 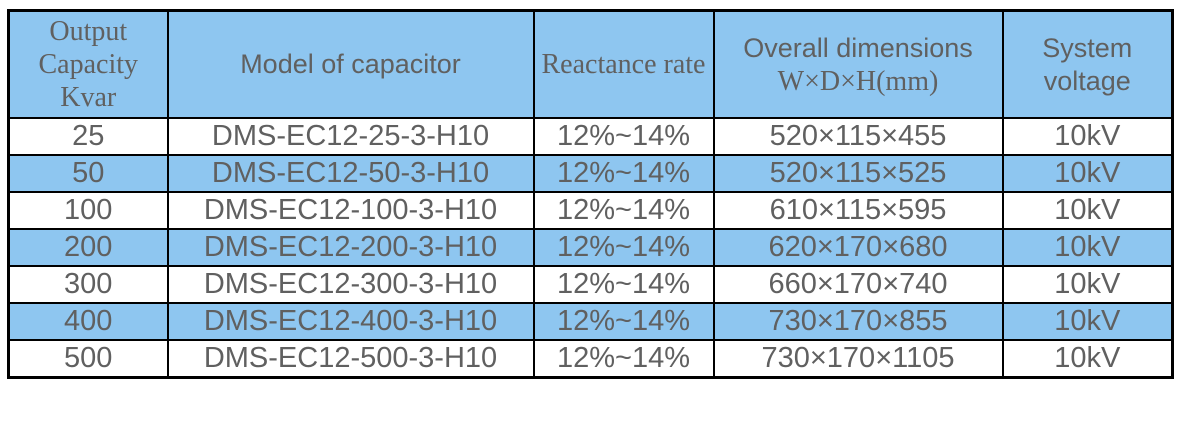 I want to click on column-header-reactance-rate: Reactance rate, so click(x=623, y=64).